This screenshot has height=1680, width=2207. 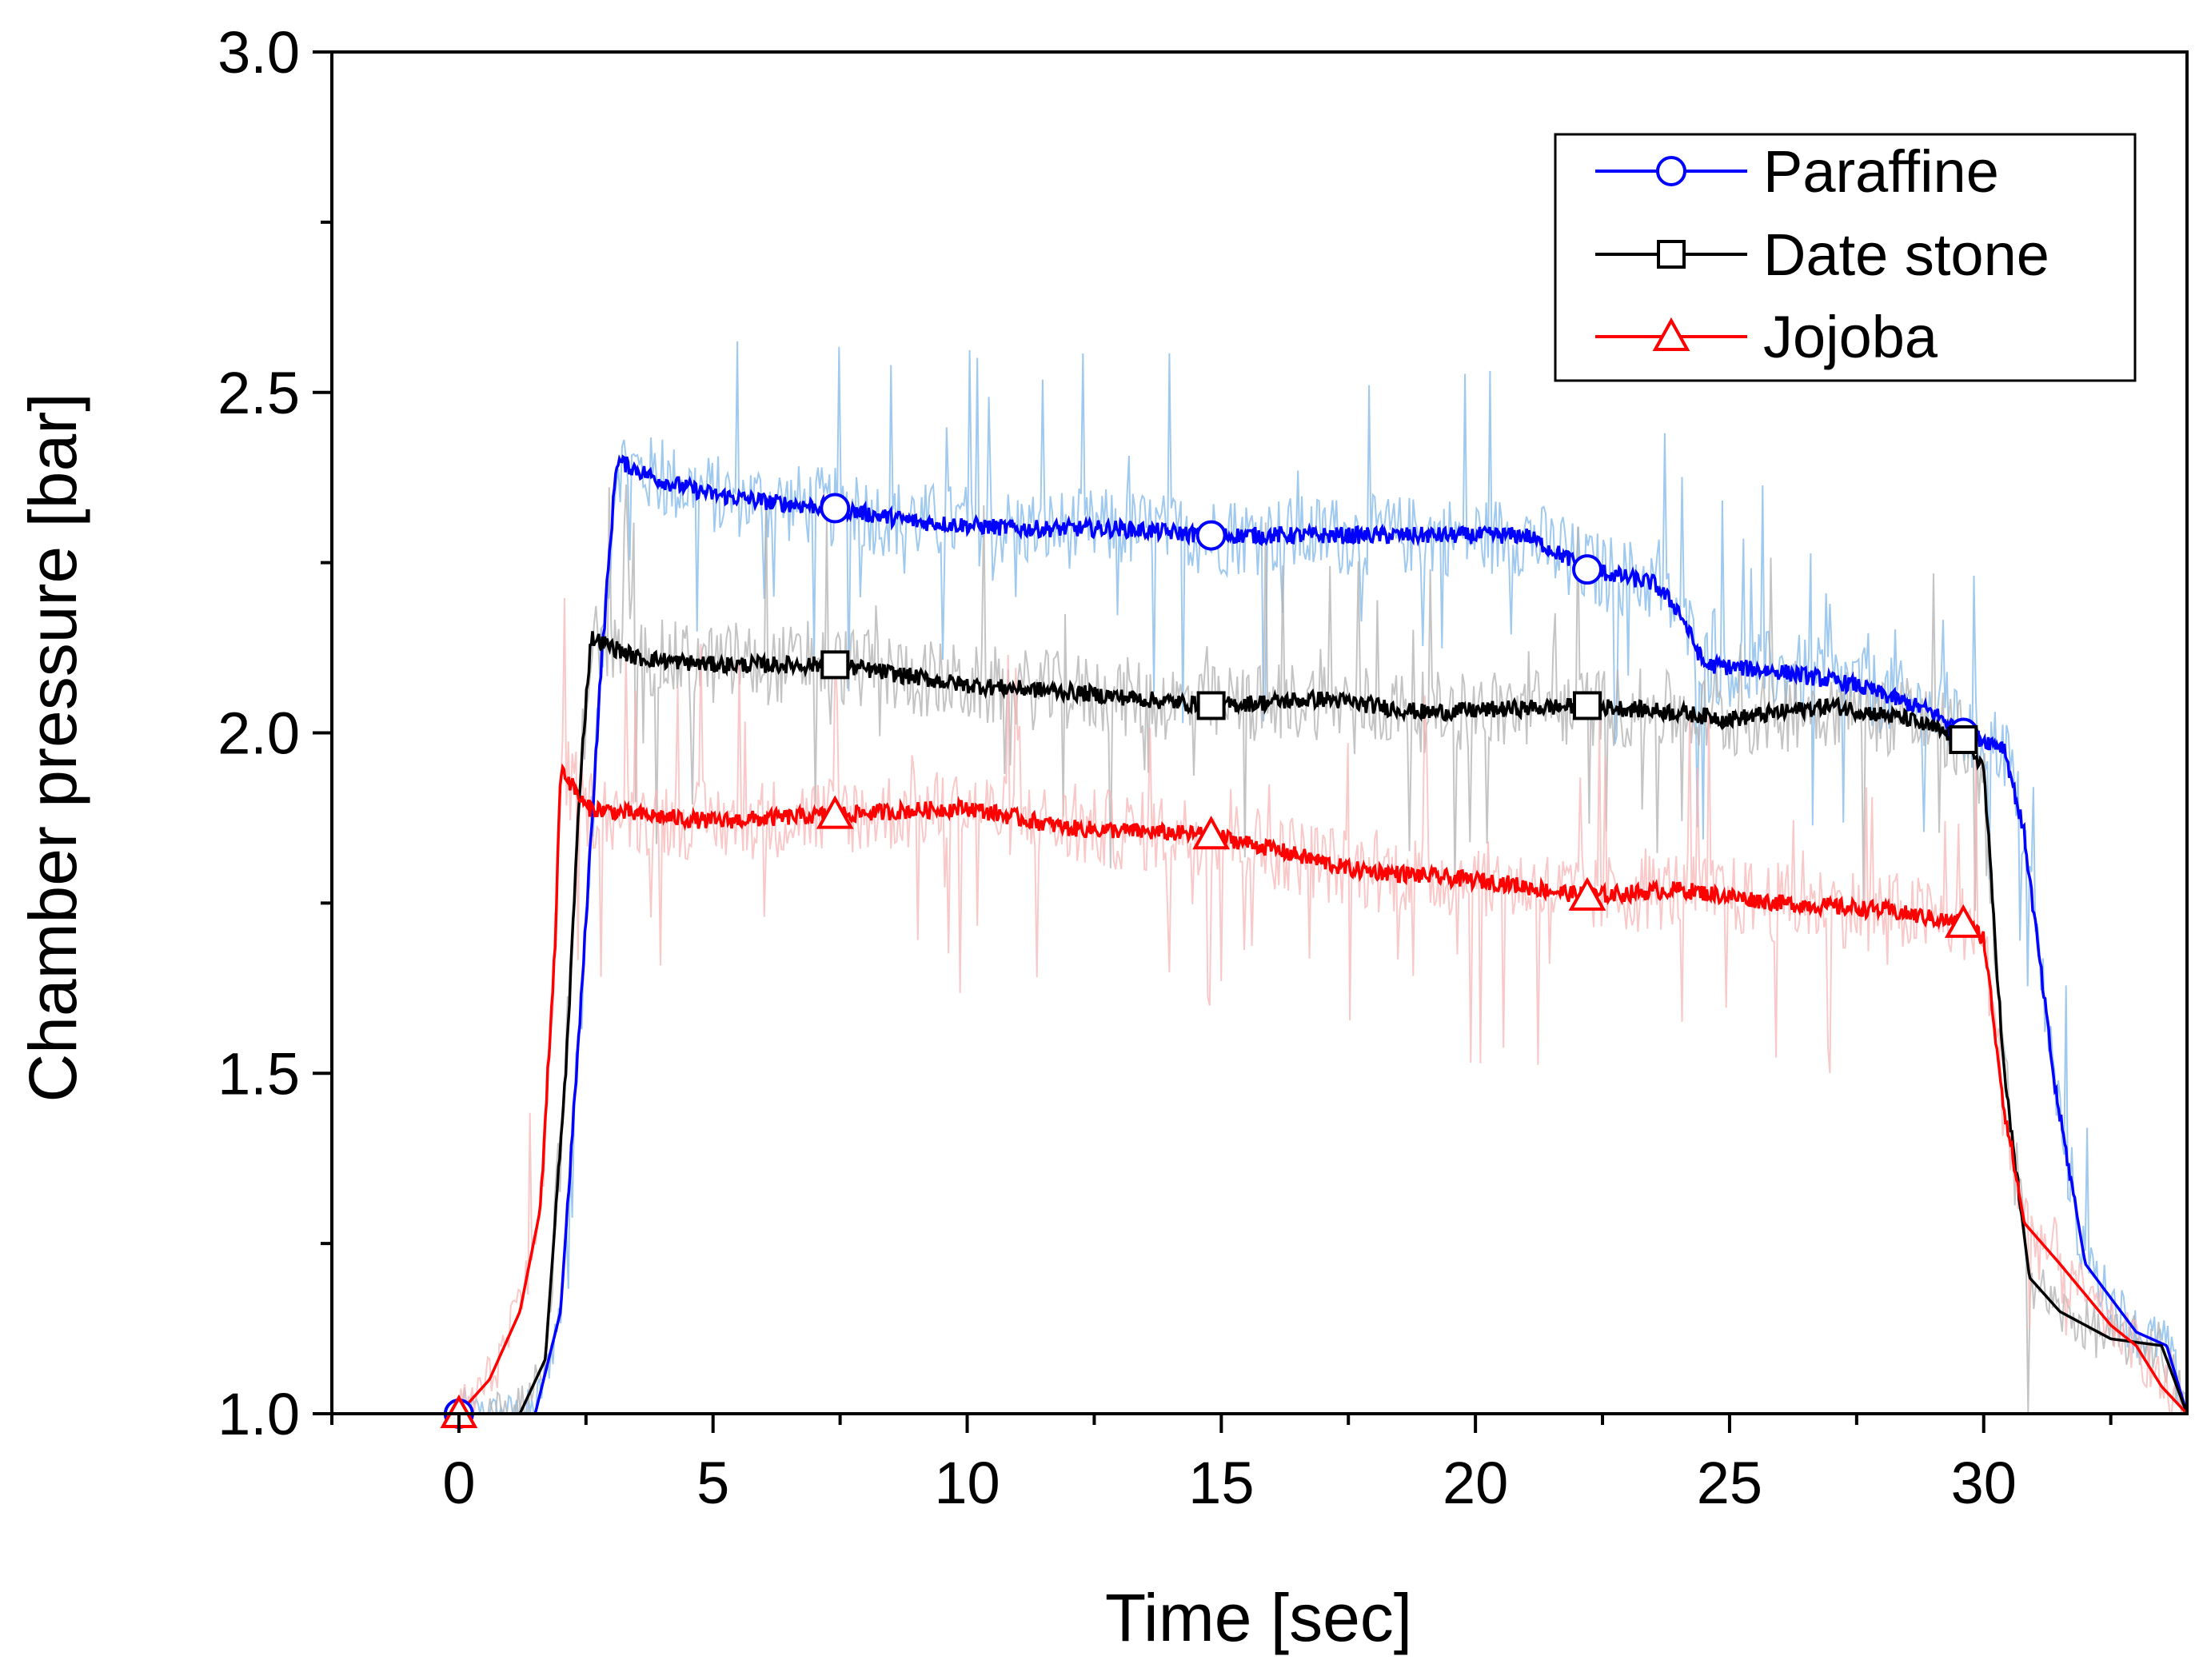 What do you see at coordinates (1671, 255) in the screenshot?
I see `legend-marker-date-stone` at bounding box center [1671, 255].